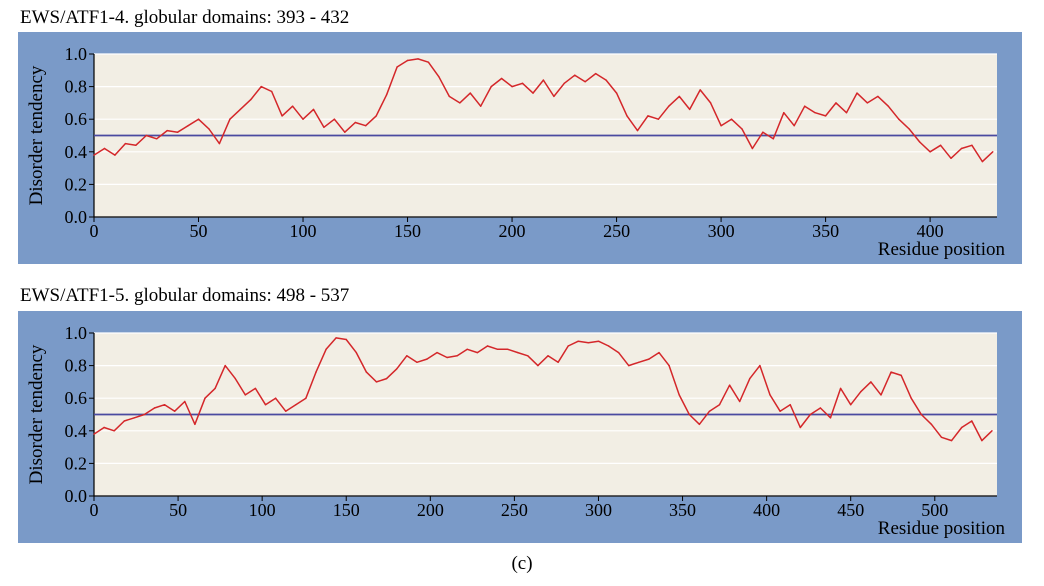  I want to click on x-axis-label: Residue position, so click(942, 249).